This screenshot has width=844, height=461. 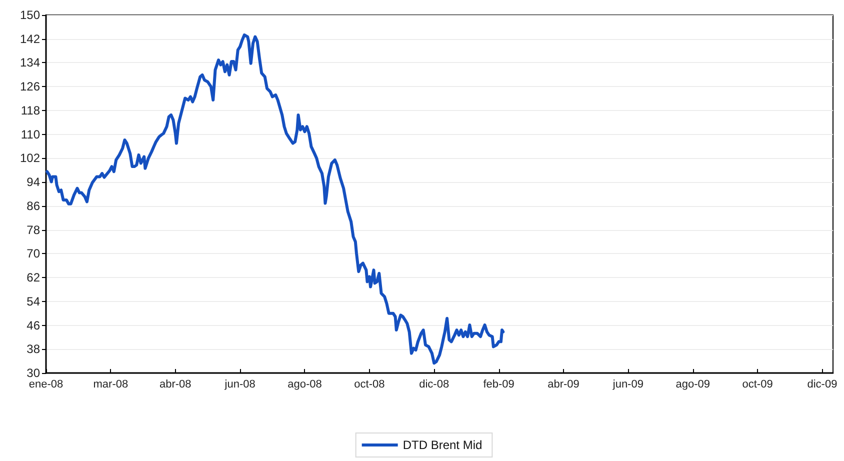 What do you see at coordinates (822, 384) in the screenshot?
I see `x-tick-label: dic-09` at bounding box center [822, 384].